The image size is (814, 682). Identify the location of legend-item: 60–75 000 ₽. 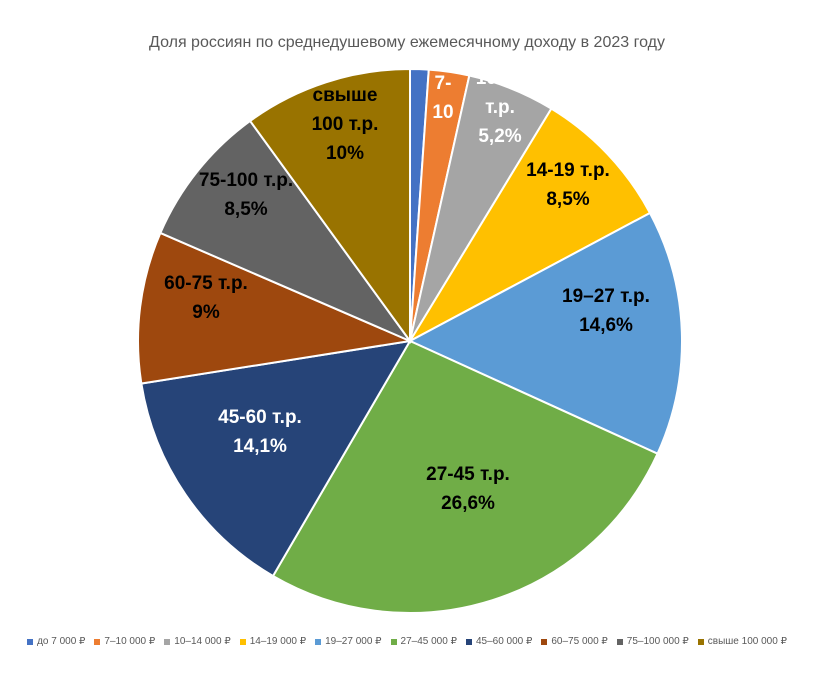
(574, 641).